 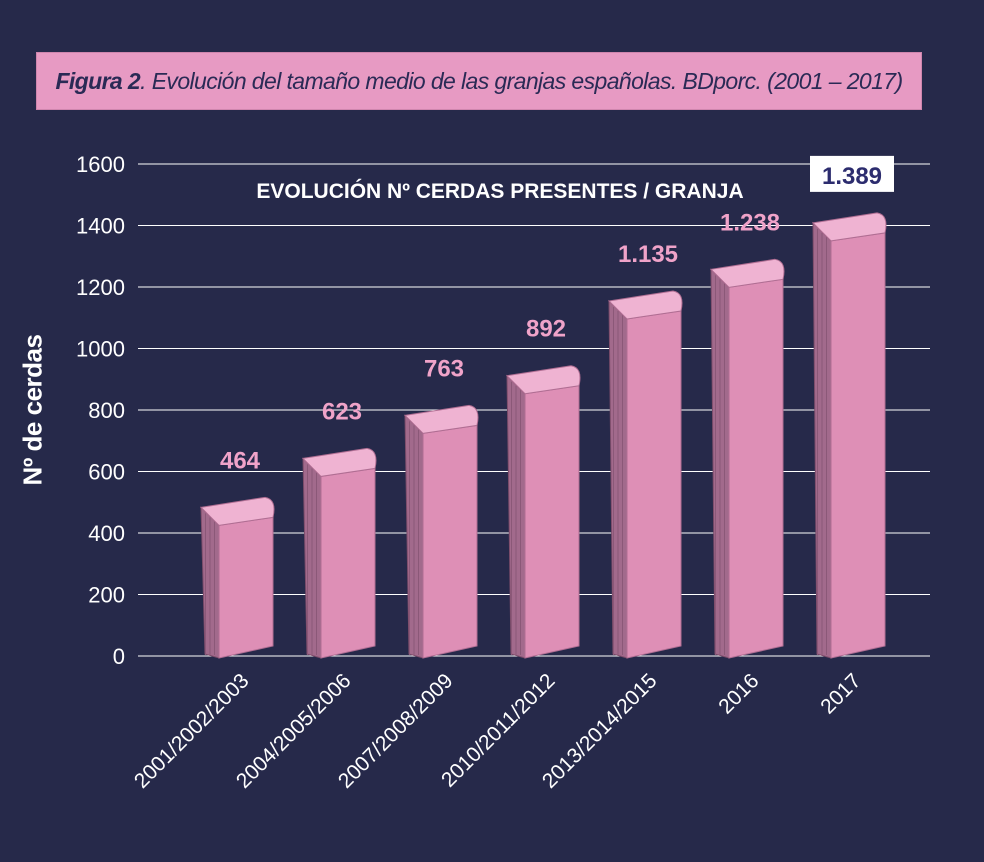 I want to click on value-label: 623, so click(x=342, y=411).